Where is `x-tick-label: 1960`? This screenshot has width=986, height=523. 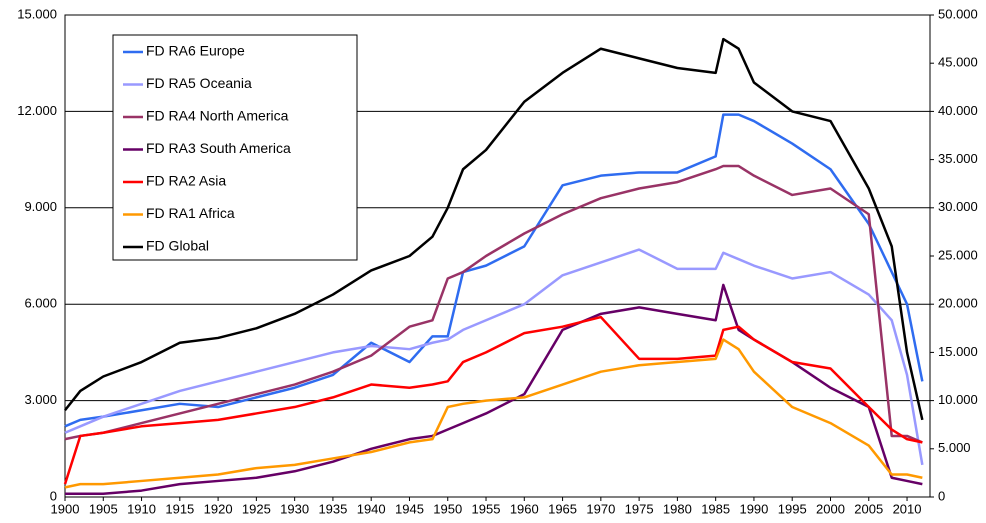 x-tick-label: 1960 is located at coordinates (524, 508).